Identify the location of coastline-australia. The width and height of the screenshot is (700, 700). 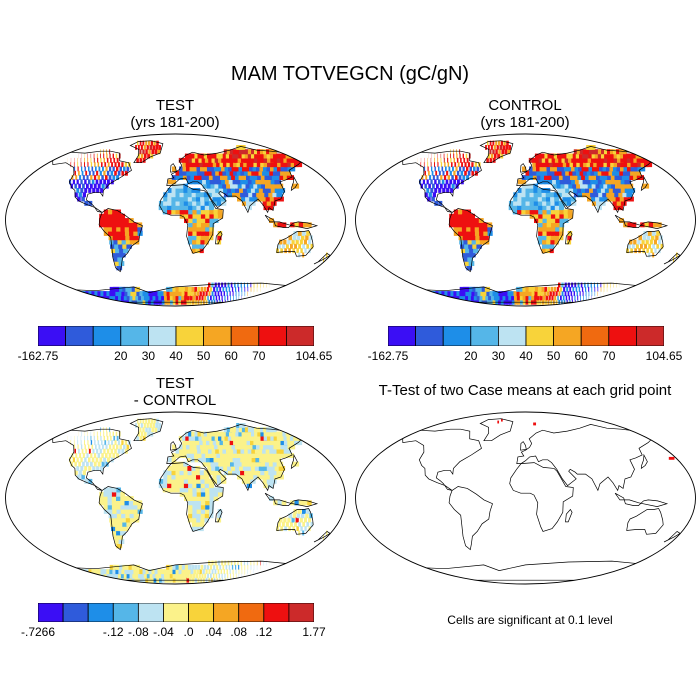
(645, 521).